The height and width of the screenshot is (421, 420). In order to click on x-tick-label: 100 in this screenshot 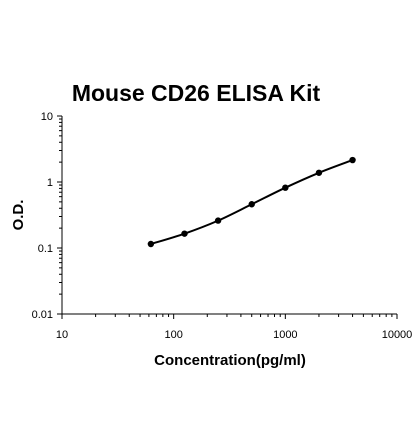, I will do `click(173, 335)`.